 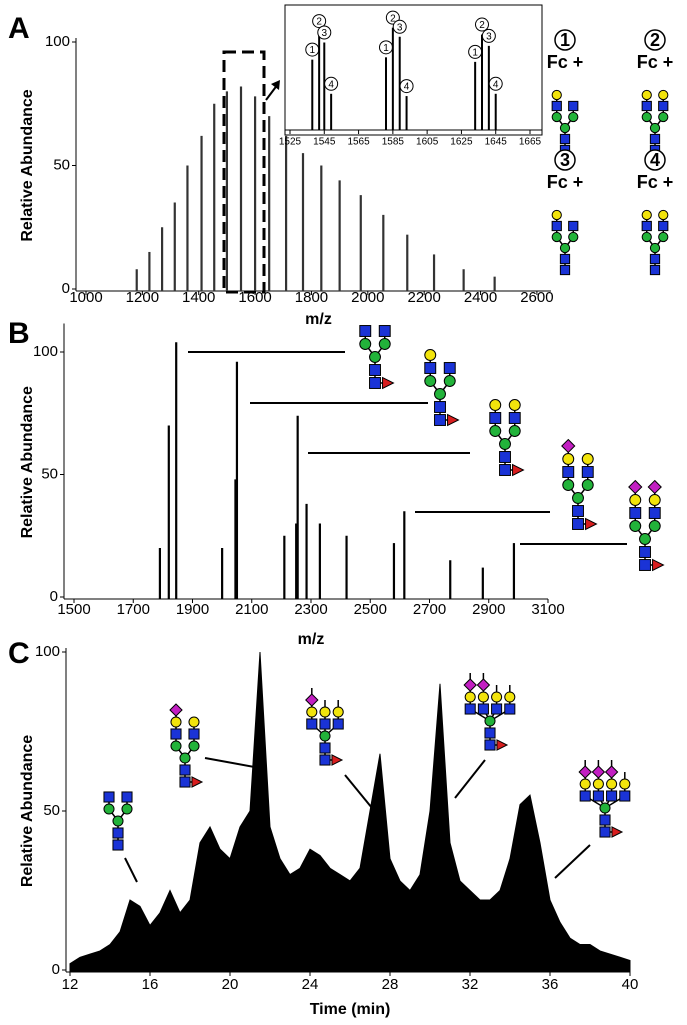 I want to click on x-tick-label: 40, so click(x=630, y=984).